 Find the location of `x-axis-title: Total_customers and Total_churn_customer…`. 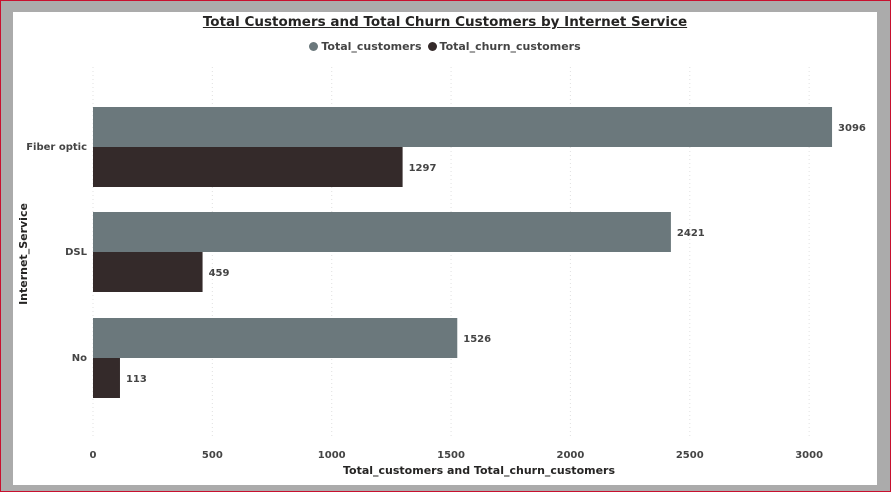

x-axis-title: Total_customers and Total_churn_customer… is located at coordinates (479, 470).